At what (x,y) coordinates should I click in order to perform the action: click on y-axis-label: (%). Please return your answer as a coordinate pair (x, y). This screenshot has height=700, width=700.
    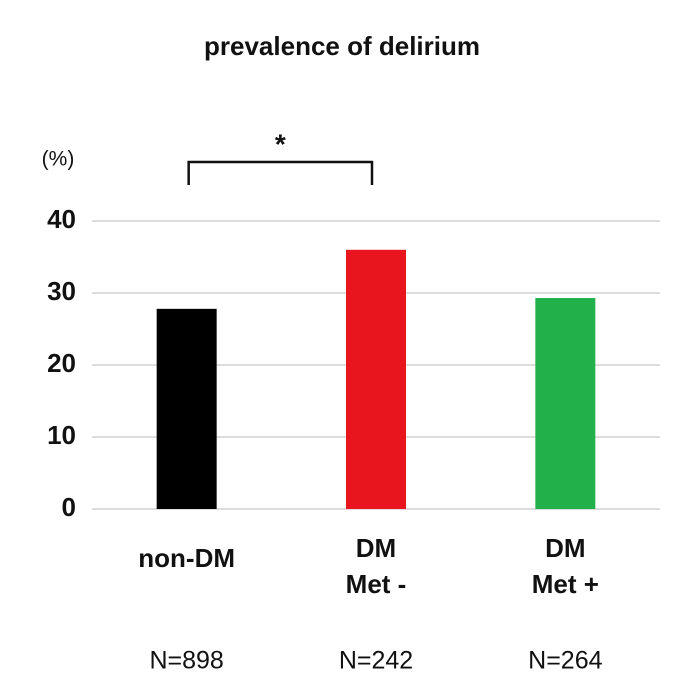
    Looking at the image, I should click on (58, 159).